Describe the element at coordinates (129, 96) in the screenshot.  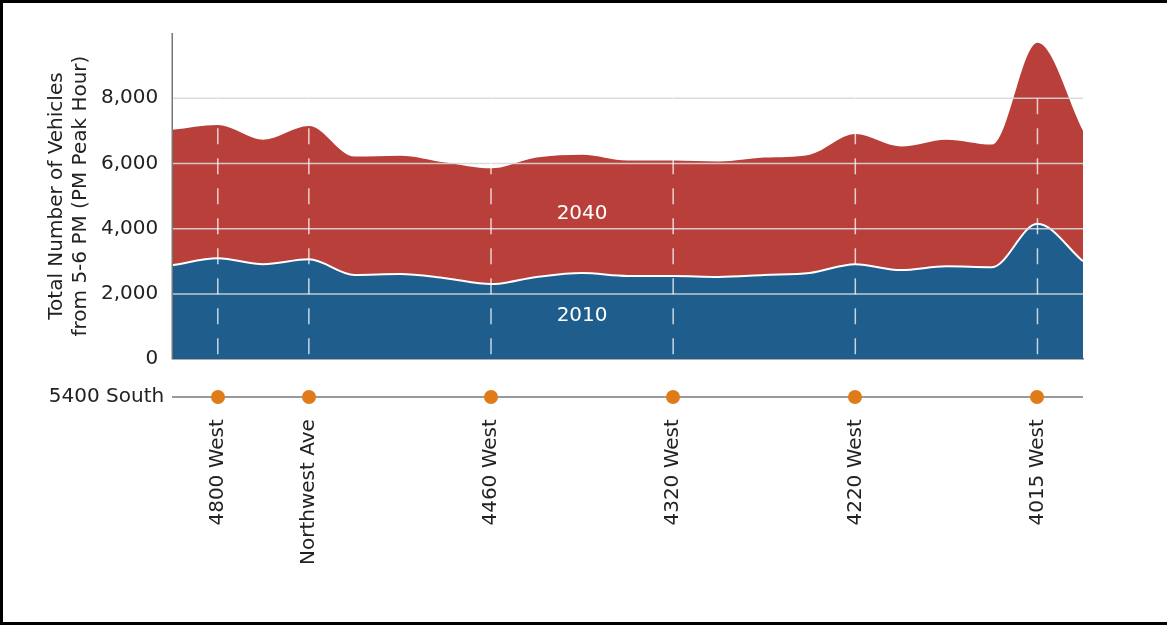
I see `y-tick-label: 8,000` at that location.